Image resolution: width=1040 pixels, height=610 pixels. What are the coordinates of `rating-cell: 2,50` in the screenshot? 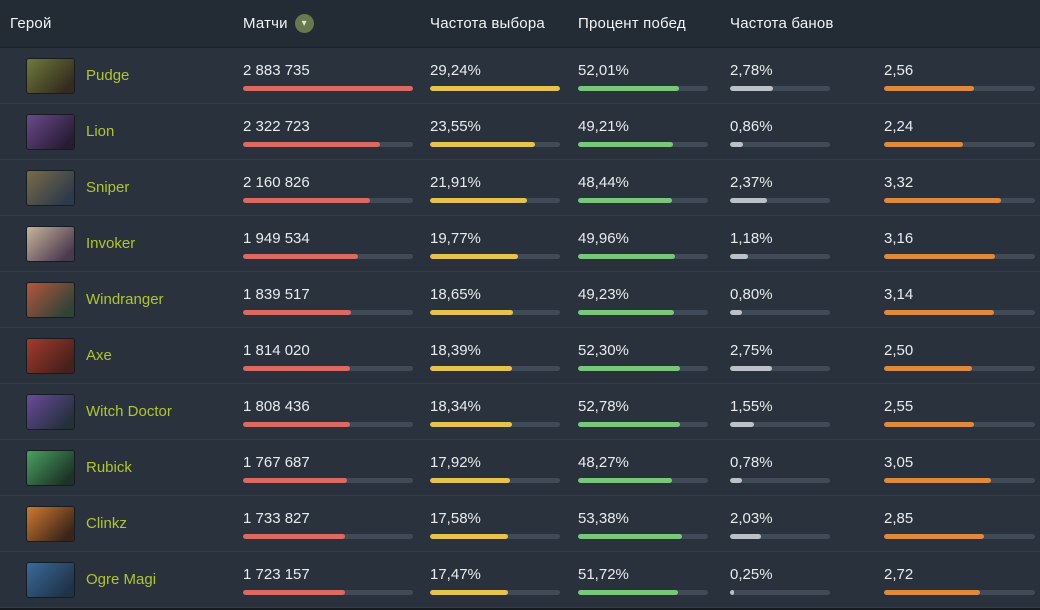 It's located at (962, 355).